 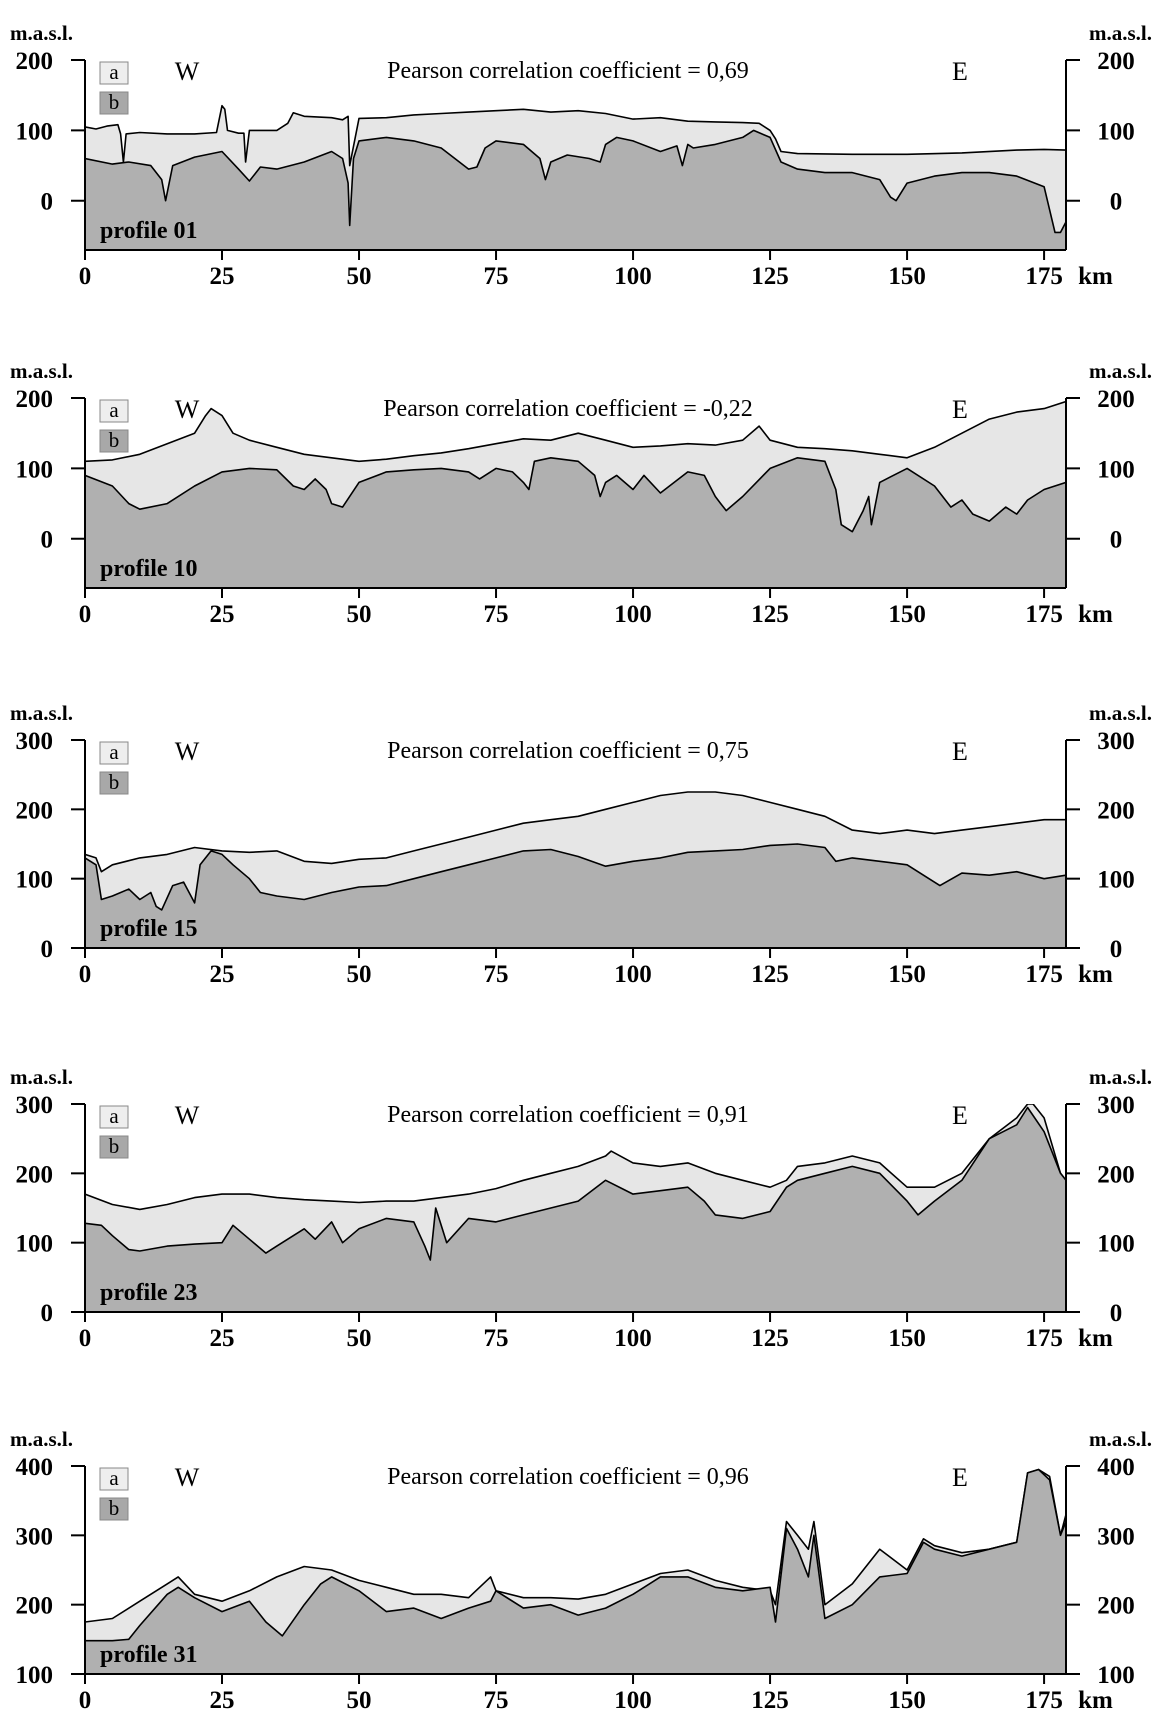 I want to click on correlation-label: Pearson correlation coefficient = 0,69, so click(x=568, y=71).